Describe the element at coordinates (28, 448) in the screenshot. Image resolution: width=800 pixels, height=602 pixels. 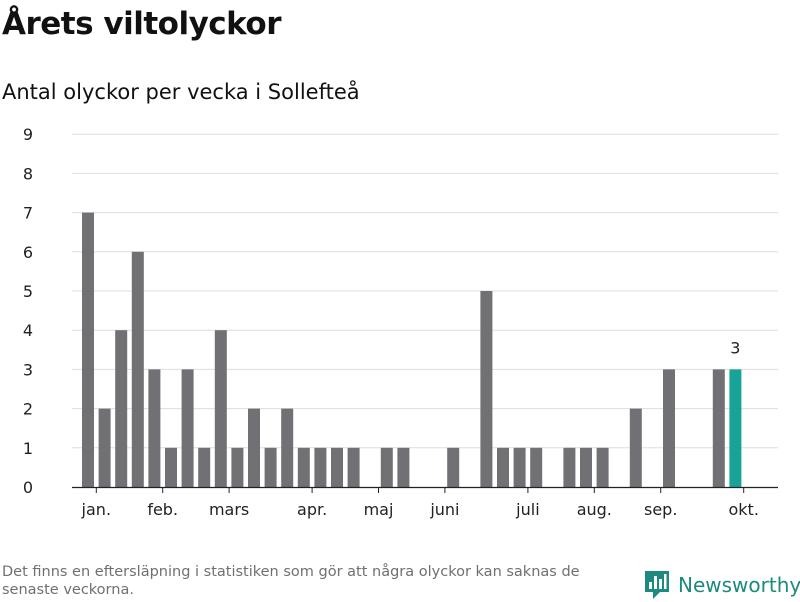
I see `y-tick-label: 1` at that location.